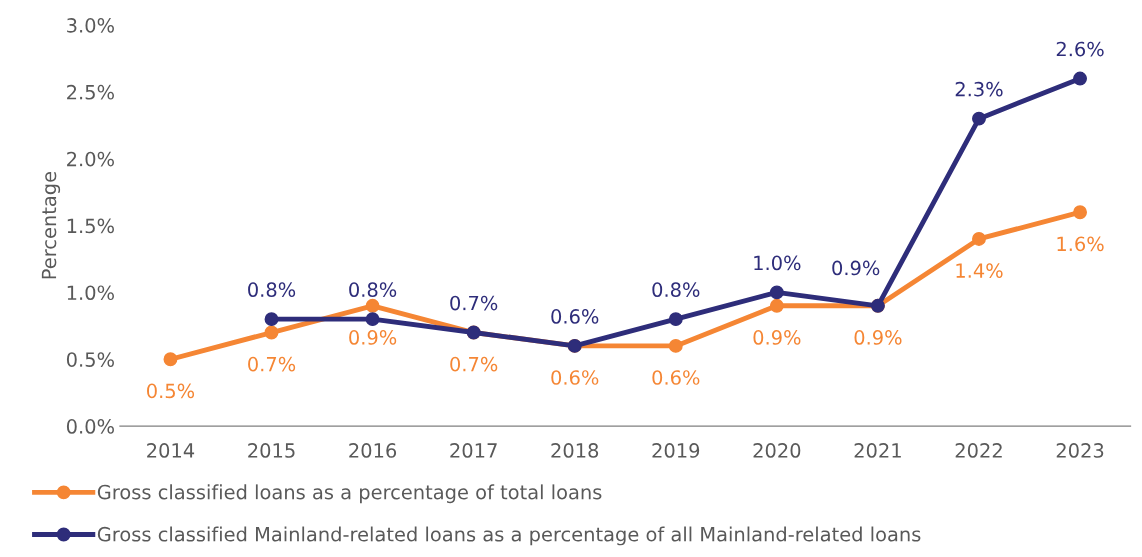 The height and width of the screenshot is (557, 1142). What do you see at coordinates (575, 450) in the screenshot?
I see `x-tick-label: 2018` at bounding box center [575, 450].